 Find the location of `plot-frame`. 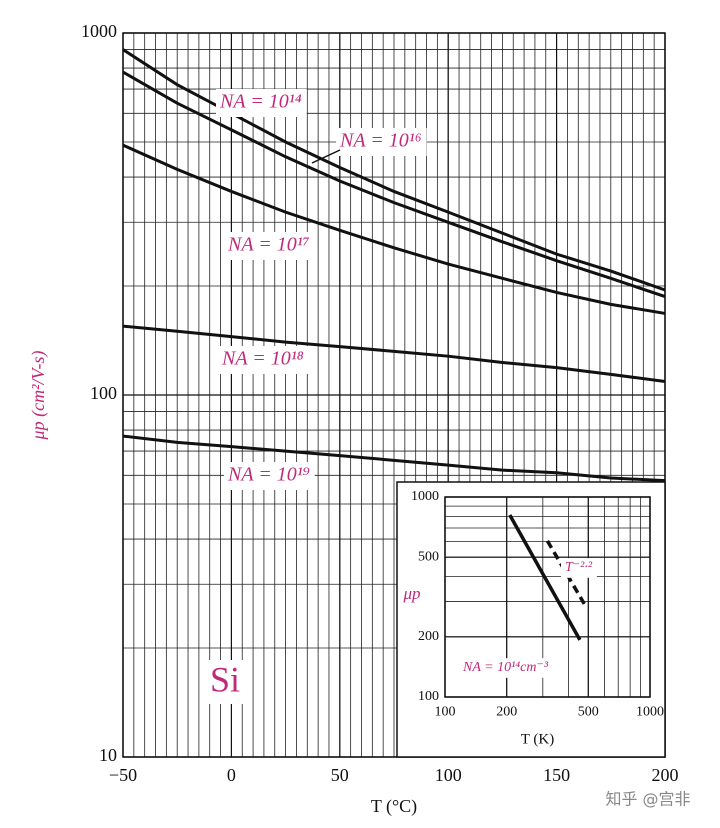

plot-frame is located at coordinates (547, 597).